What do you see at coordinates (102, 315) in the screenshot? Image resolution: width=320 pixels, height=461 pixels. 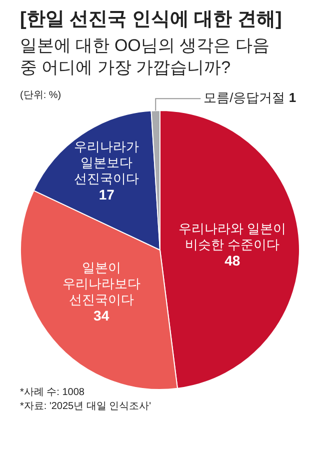 I see `data-label: 34` at bounding box center [102, 315].